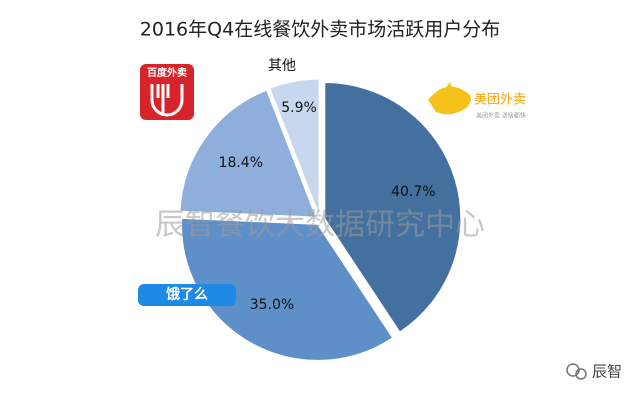 This screenshot has width=640, height=400. What do you see at coordinates (282, 66) in the screenshot?
I see `legend-label: 其他` at bounding box center [282, 66].